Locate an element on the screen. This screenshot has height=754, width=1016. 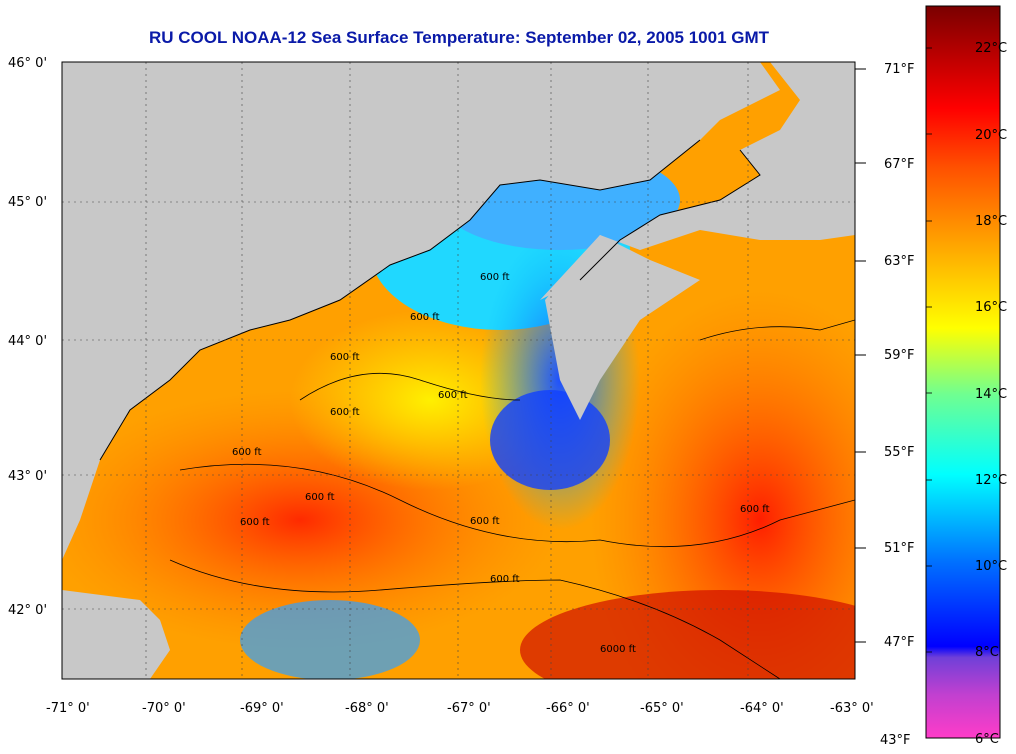
latitude-axis: 46° 0' 45° 0' 44° 0' 43° 0' 42° 0' is located at coordinates (27, 337).